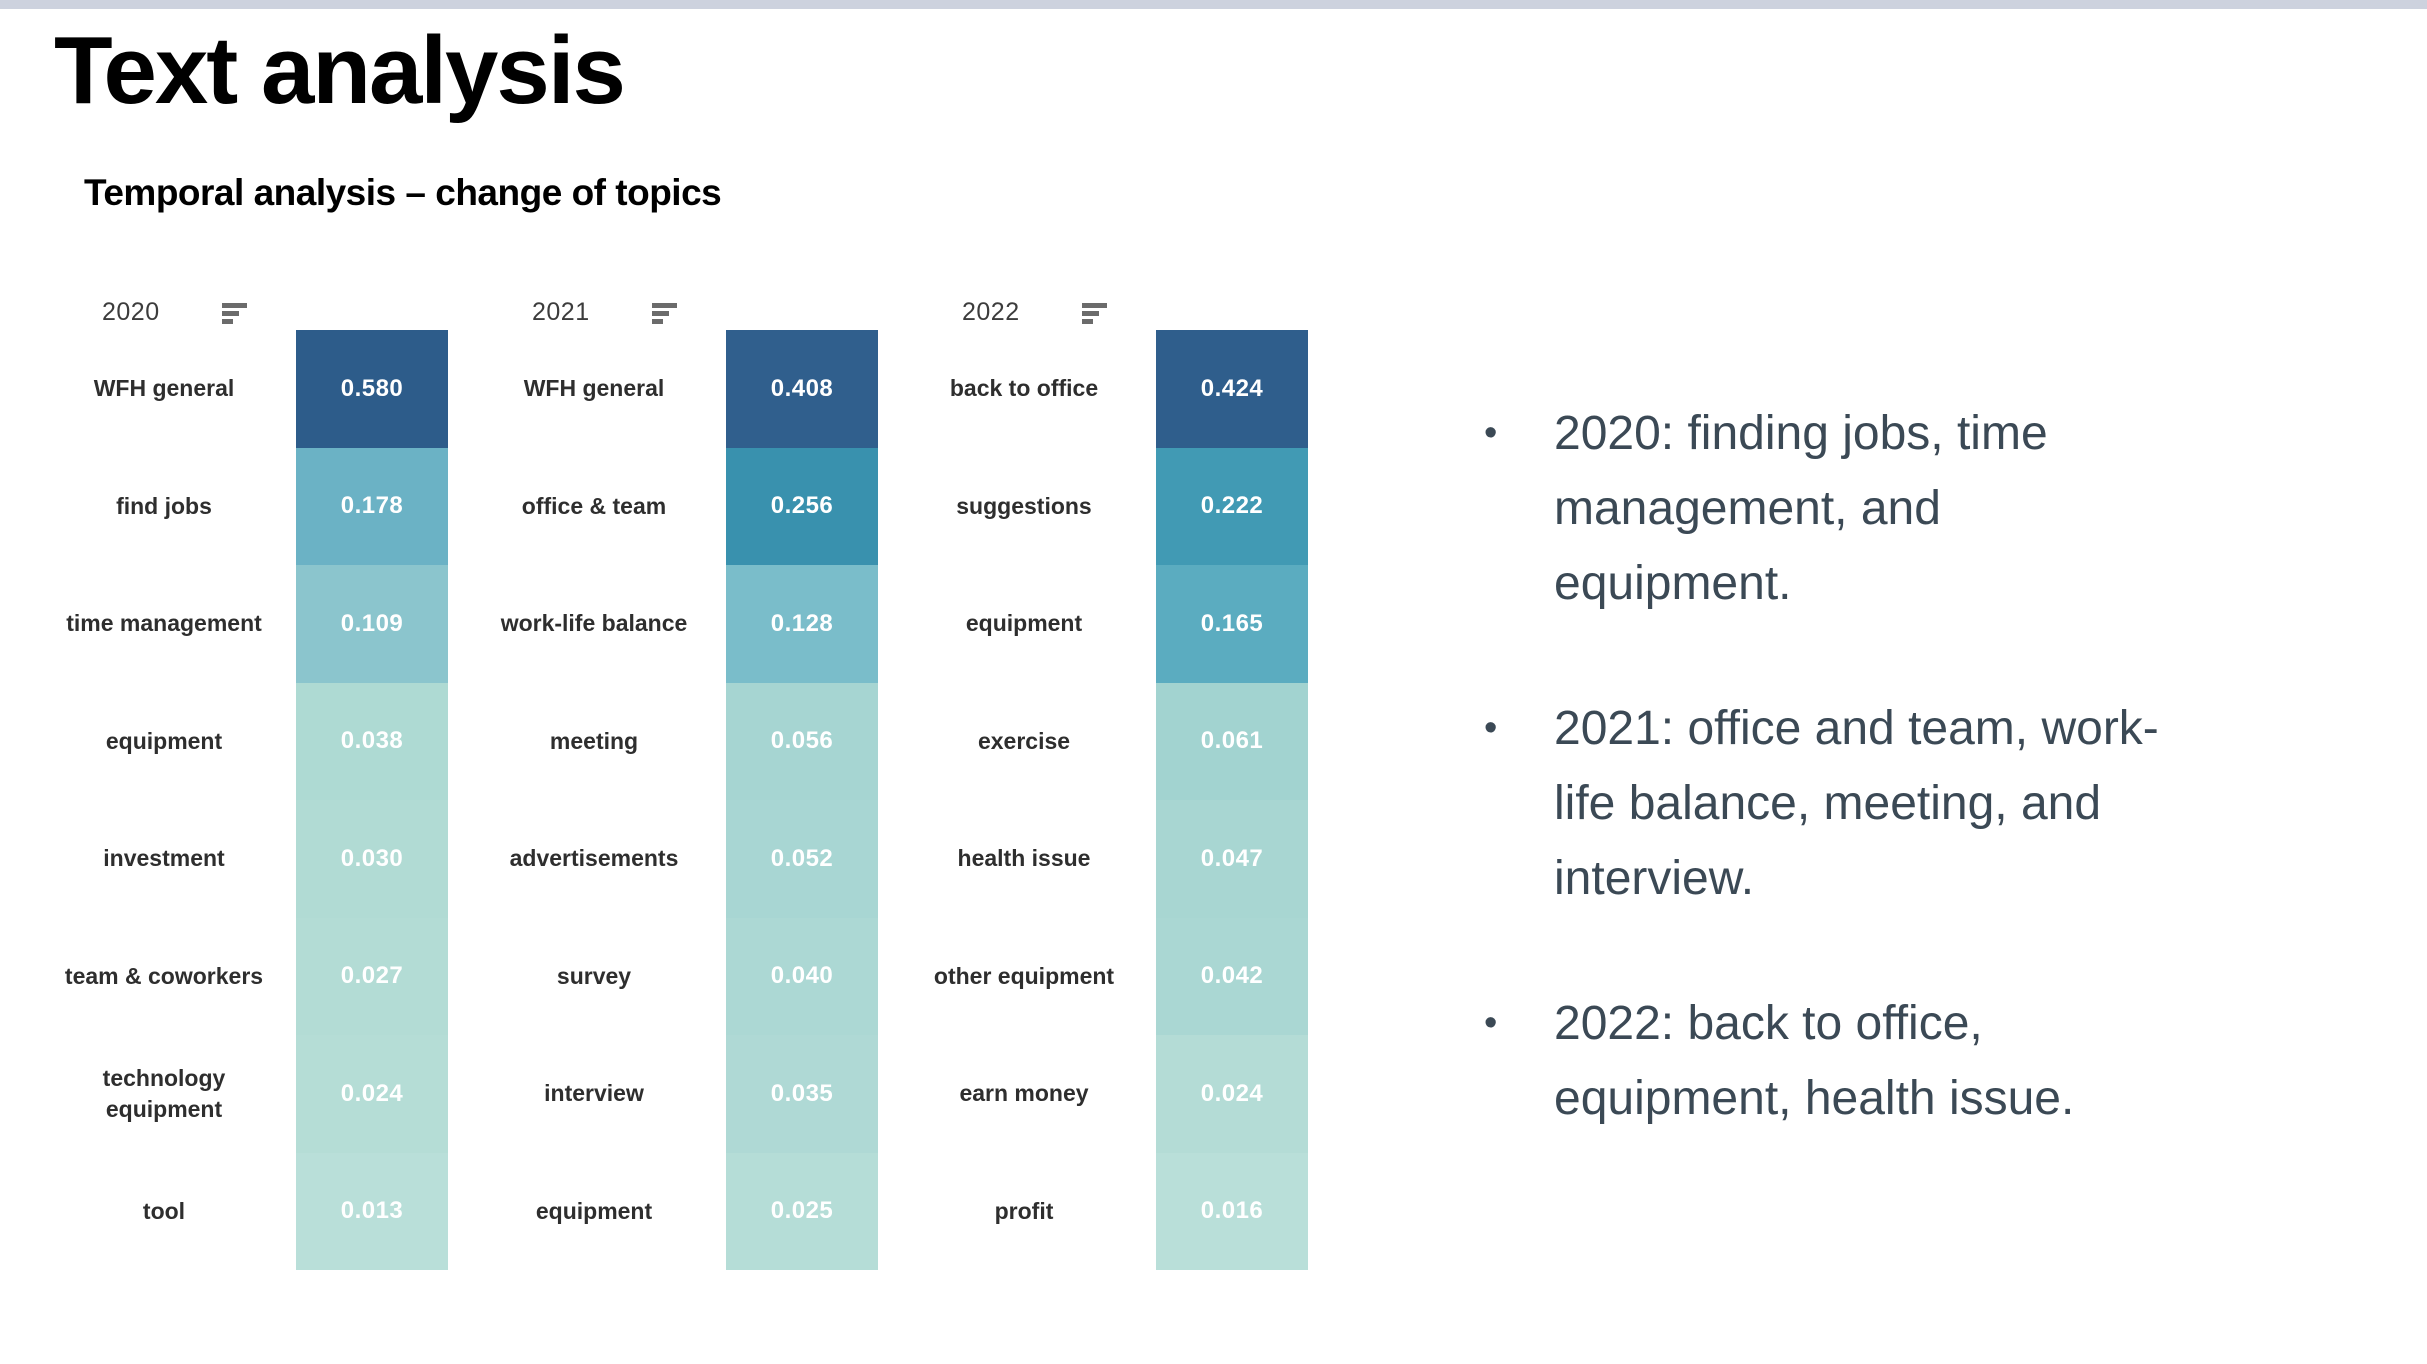 This screenshot has height=1364, width=2427. What do you see at coordinates (372, 1211) in the screenshot?
I see `topic-value-cell: 0.013` at bounding box center [372, 1211].